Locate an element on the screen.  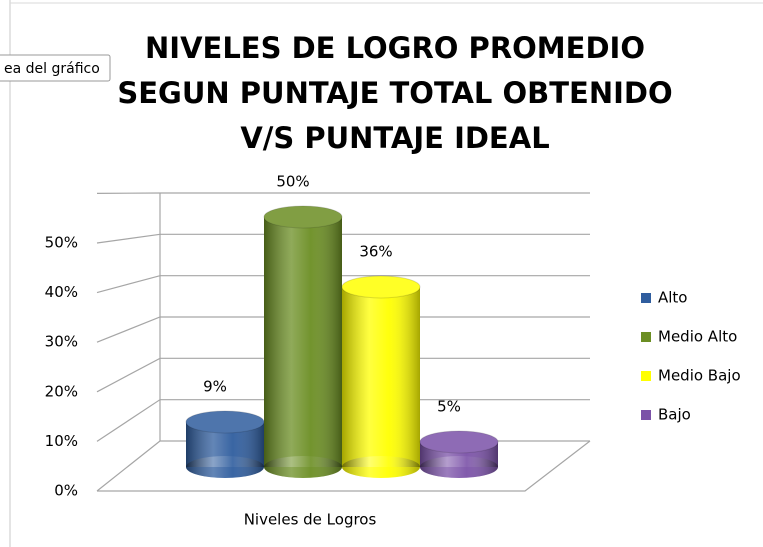
legend-label: Bajo is located at coordinates (674, 415).